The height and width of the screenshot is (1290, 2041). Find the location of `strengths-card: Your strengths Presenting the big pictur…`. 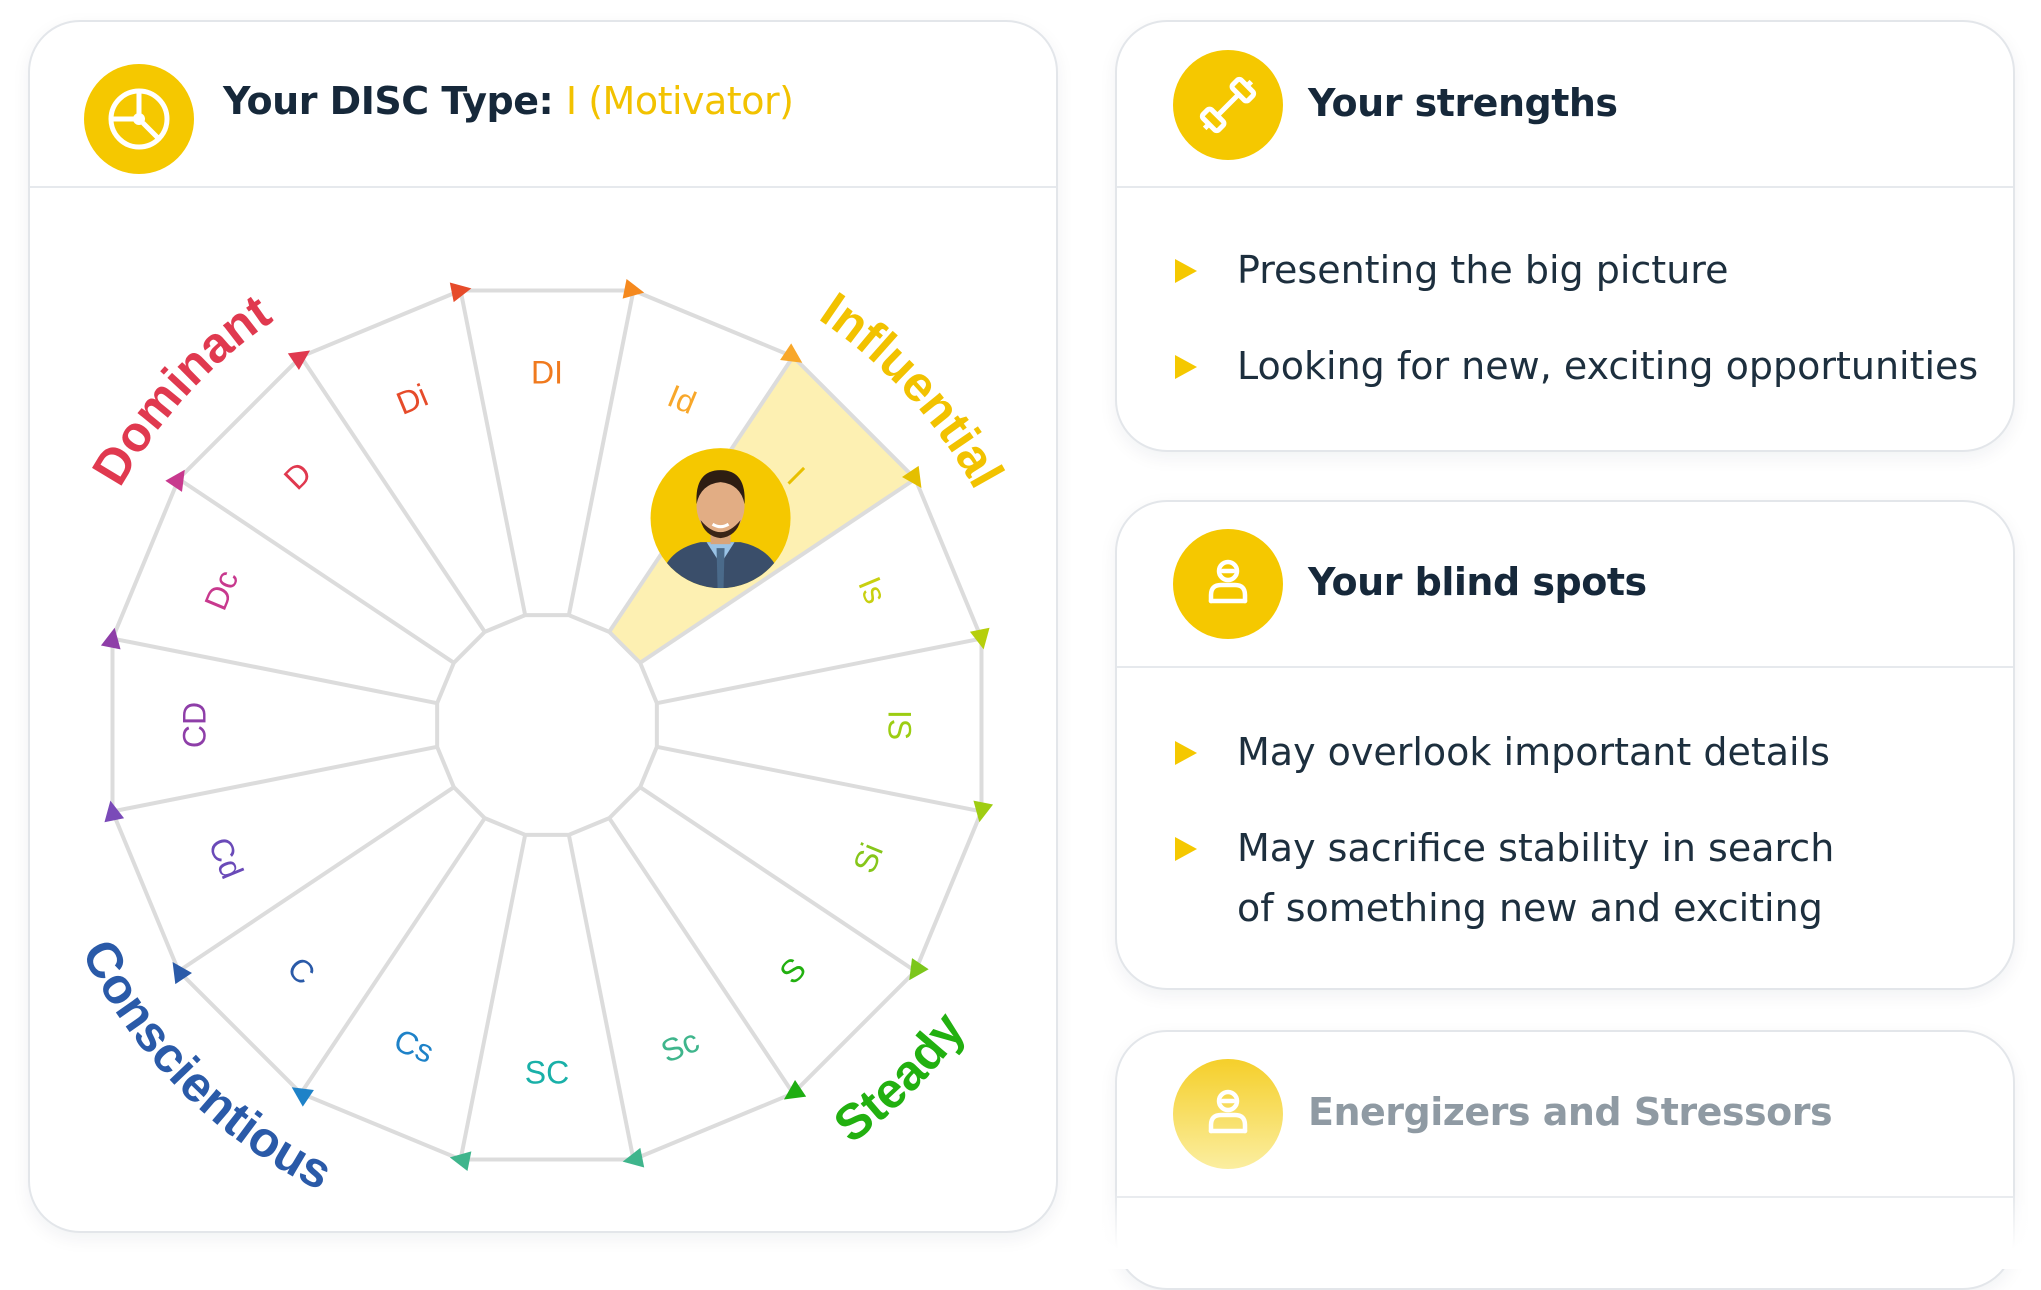

strengths-card: Your strengths Presenting the big pictur… is located at coordinates (1565, 236).